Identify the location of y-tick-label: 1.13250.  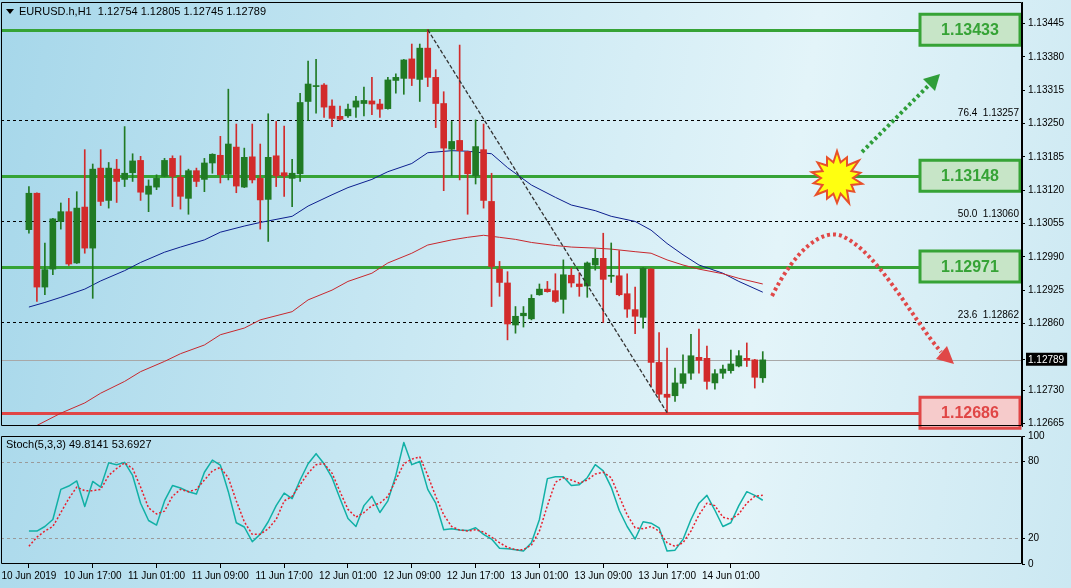
(1046, 123).